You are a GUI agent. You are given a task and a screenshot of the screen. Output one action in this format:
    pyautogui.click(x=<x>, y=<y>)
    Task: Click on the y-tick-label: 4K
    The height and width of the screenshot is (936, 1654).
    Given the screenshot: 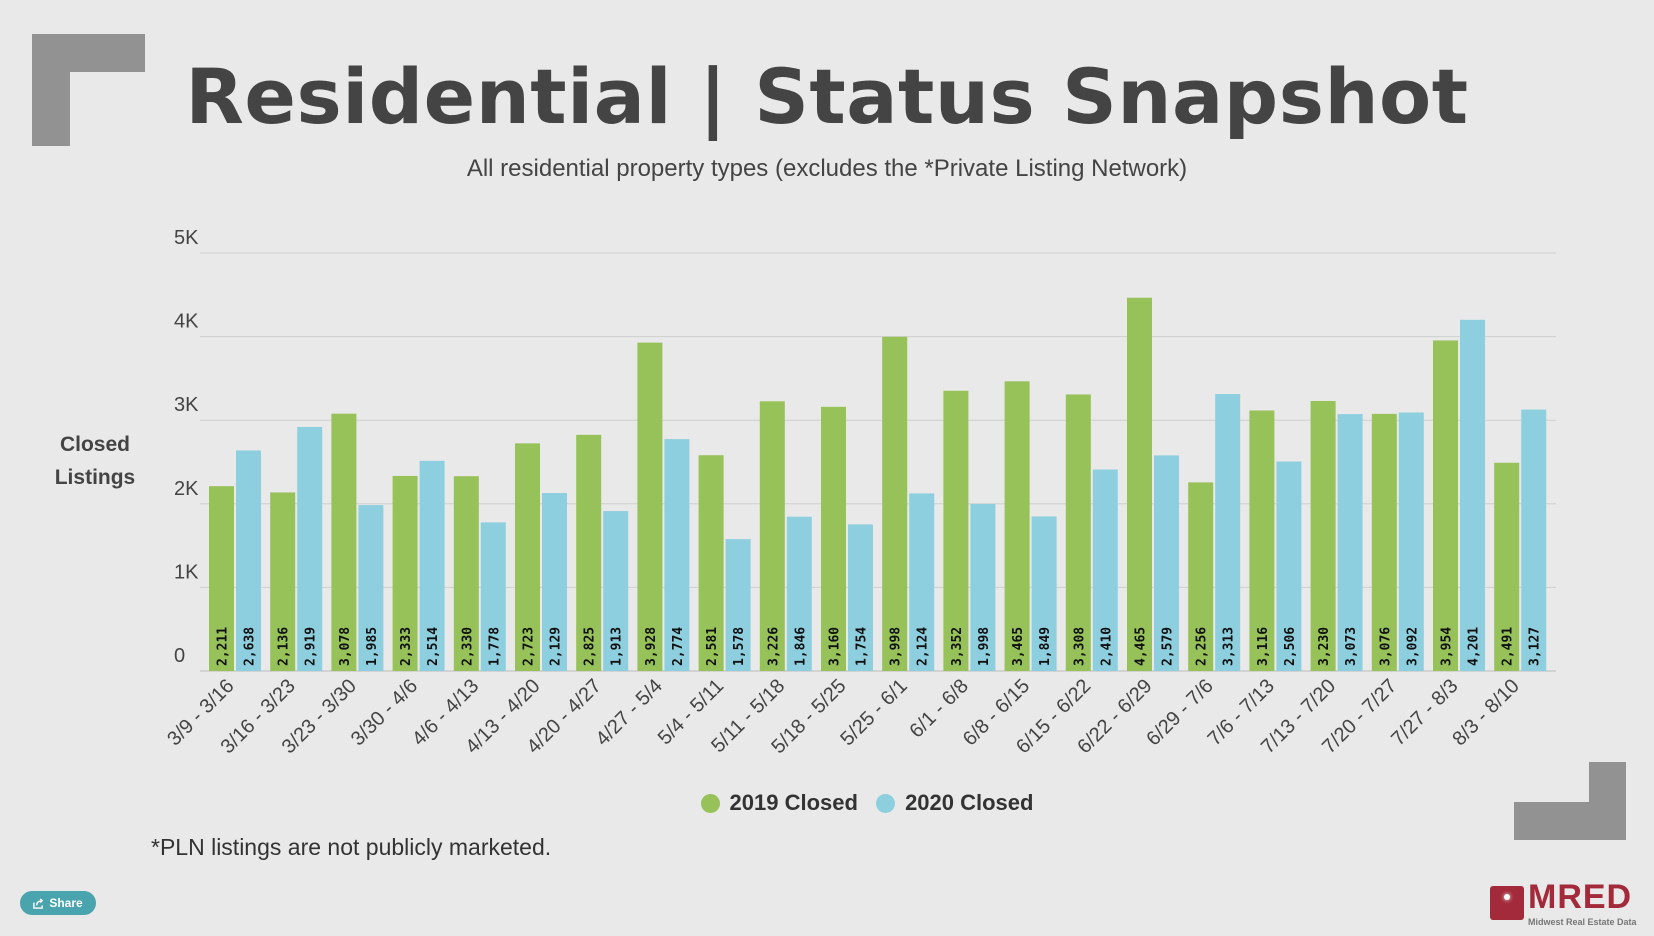 What is the action you would take?
    pyautogui.click(x=186, y=322)
    